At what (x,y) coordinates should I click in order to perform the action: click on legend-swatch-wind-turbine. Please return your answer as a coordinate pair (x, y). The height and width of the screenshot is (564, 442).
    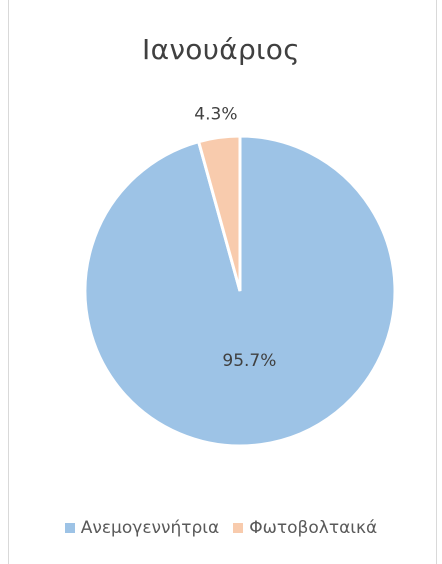
    Looking at the image, I should click on (69, 528).